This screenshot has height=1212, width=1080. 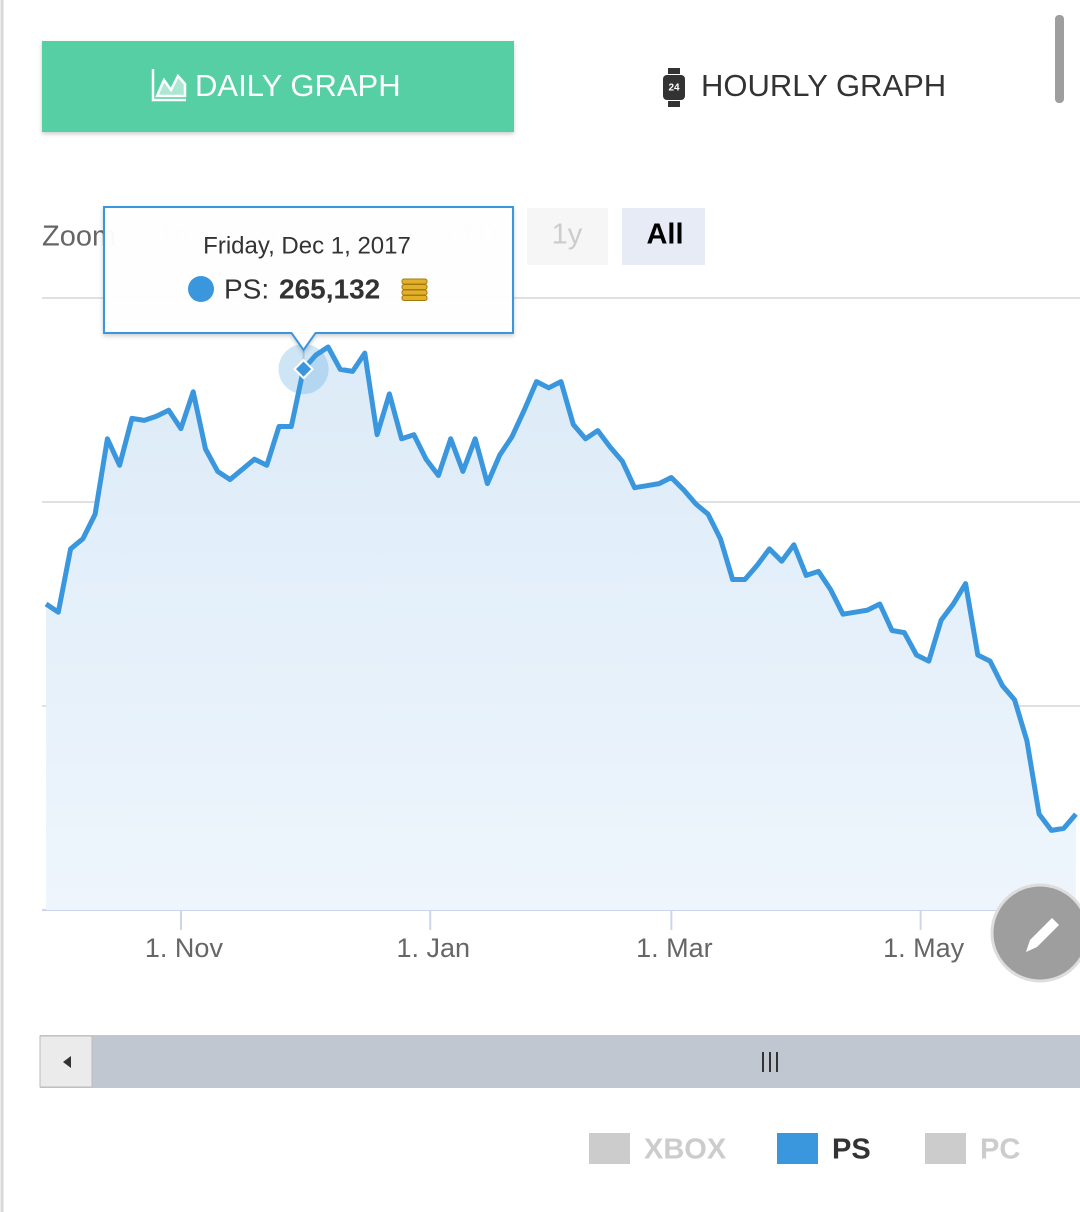 I want to click on tooltip-box, so click(x=308, y=279).